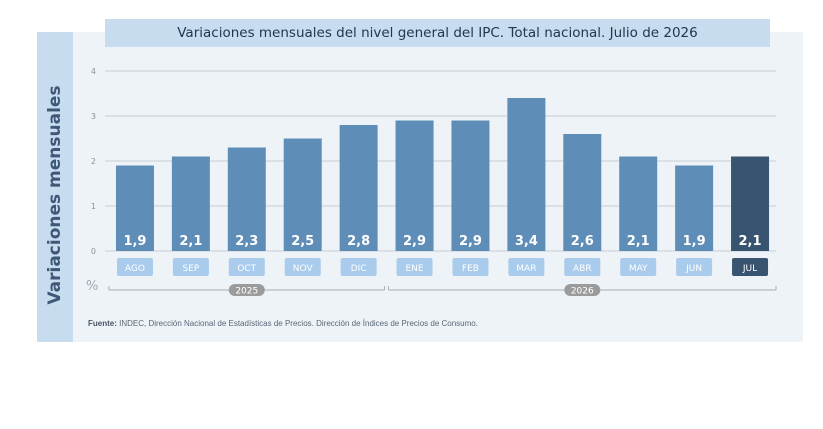 This screenshot has width=823, height=429. I want to click on bar-value-label: 2,5, so click(302, 241).